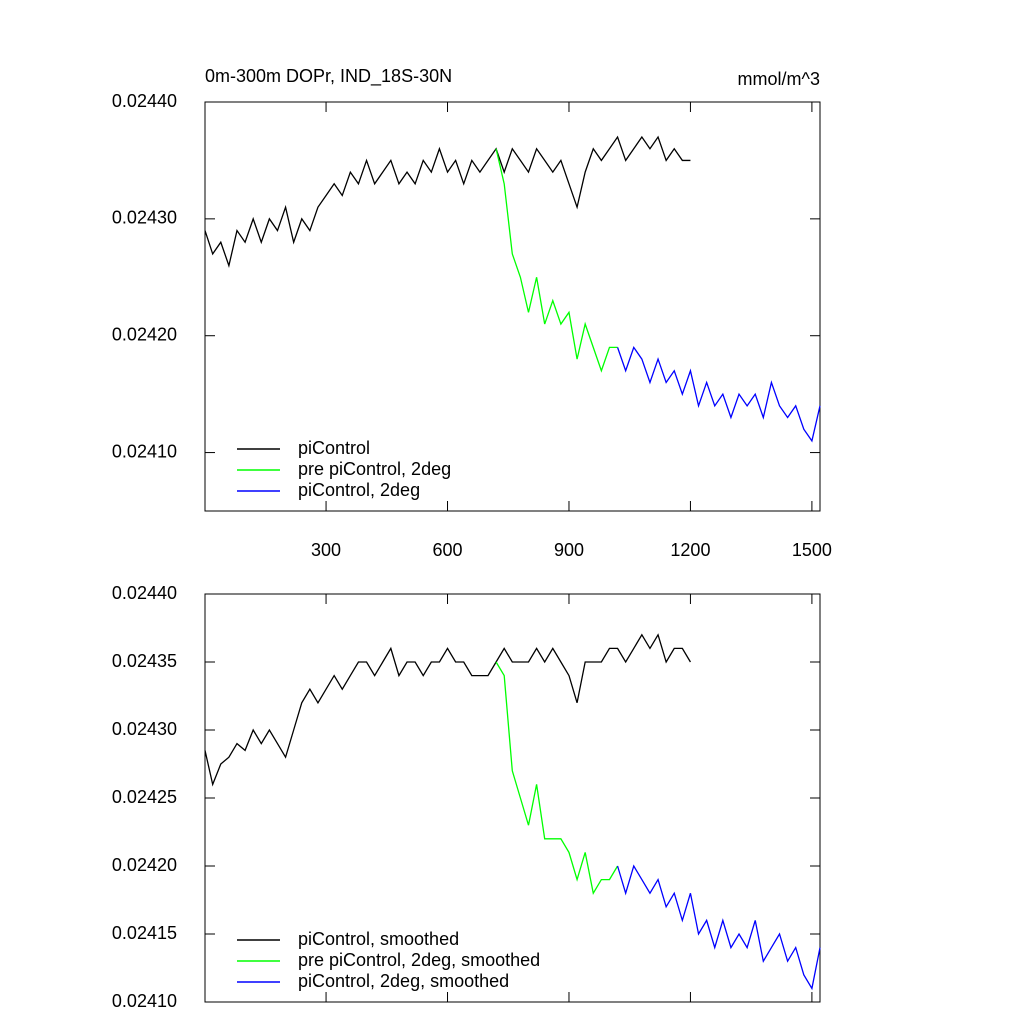 The image size is (1024, 1024). Describe the element at coordinates (326, 550) in the screenshot. I see `x-tick-label: 300` at that location.